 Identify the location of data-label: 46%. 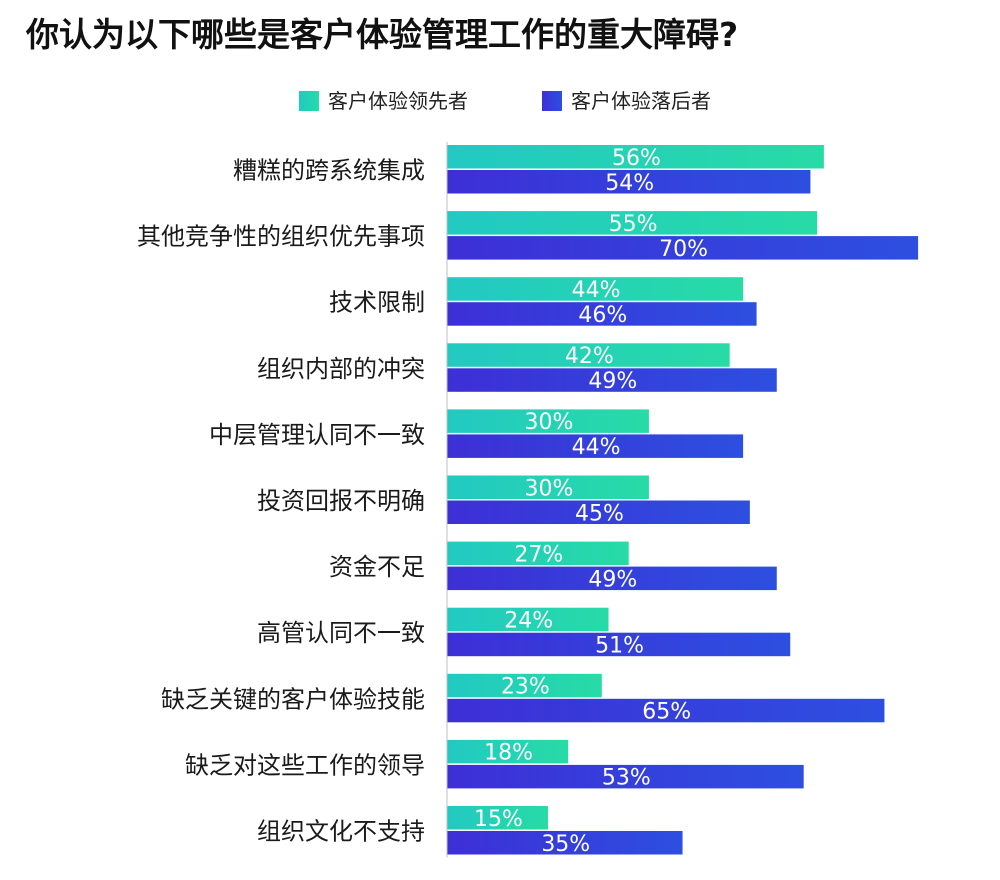
(602, 315).